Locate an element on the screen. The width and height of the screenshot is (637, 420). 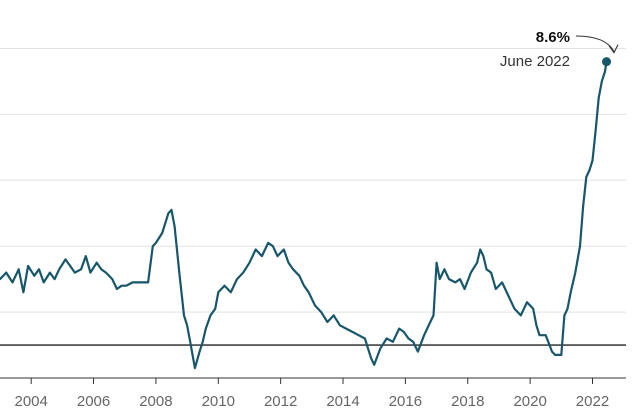
x-axis-ticks: 2004 2006 2008 2010 2012 2014 2016 2018 2020 2022 is located at coordinates (311, 394).